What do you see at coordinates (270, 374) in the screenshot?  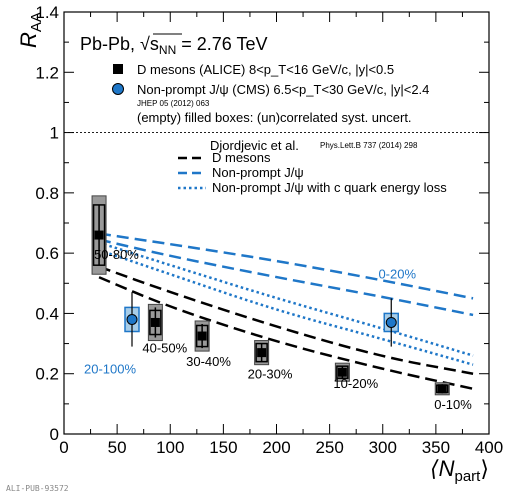 I see `centrality-label: 20-30%` at bounding box center [270, 374].